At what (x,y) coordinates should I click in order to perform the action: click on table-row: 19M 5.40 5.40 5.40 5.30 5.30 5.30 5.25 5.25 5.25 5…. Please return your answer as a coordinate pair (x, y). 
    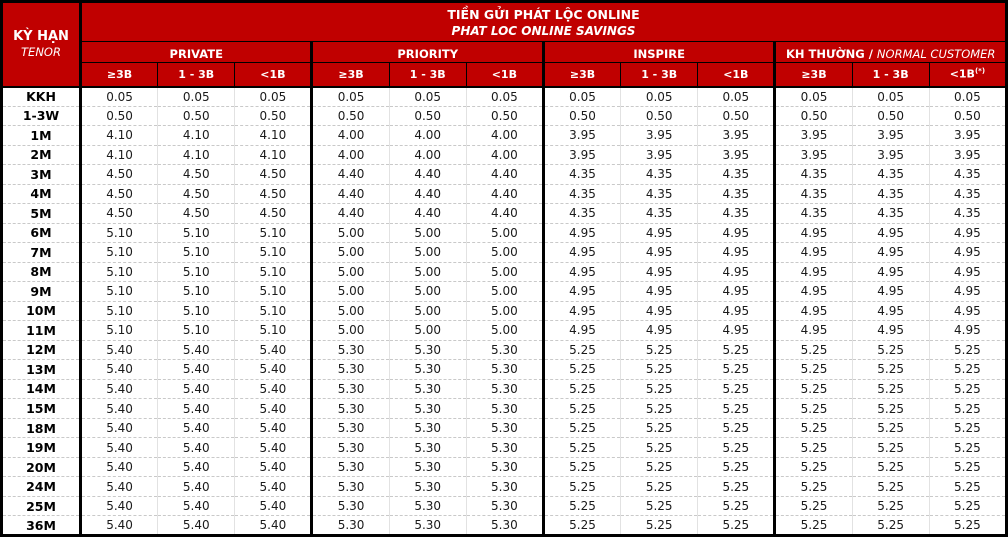
    Looking at the image, I should click on (504, 447).